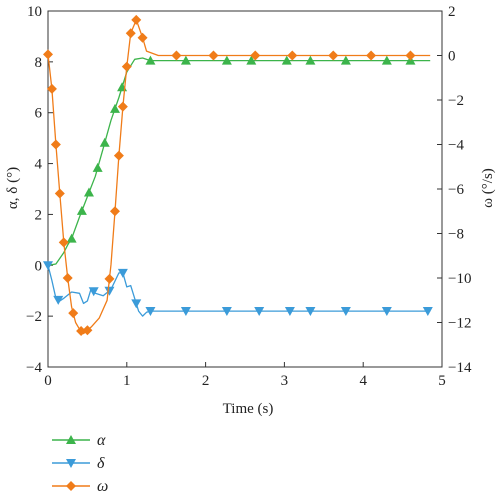 Image resolution: width=500 pixels, height=495 pixels. I want to click on left-tick-label: 10, so click(34, 12).